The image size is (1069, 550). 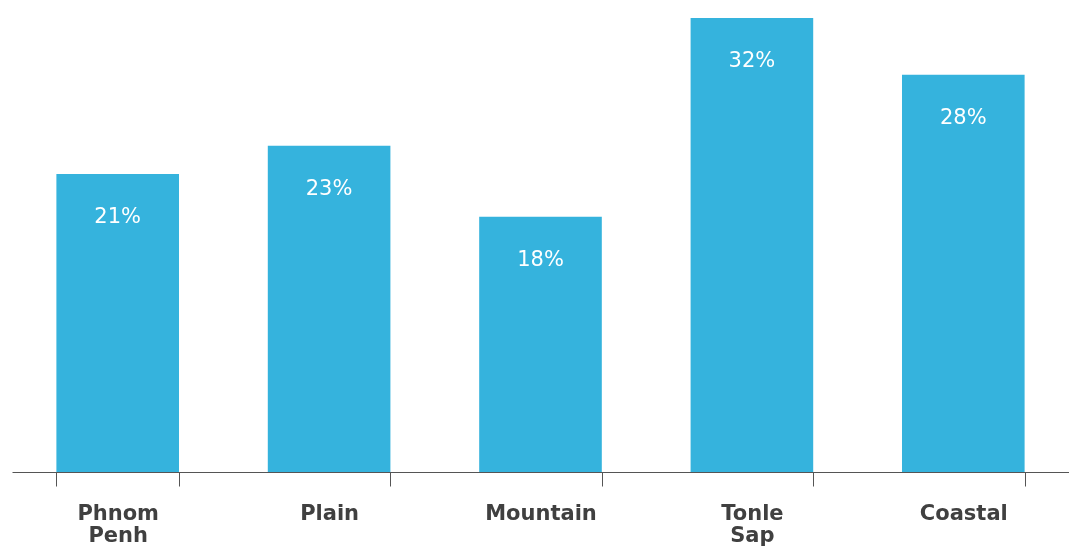 I want to click on data-label: 28%, so click(x=963, y=116).